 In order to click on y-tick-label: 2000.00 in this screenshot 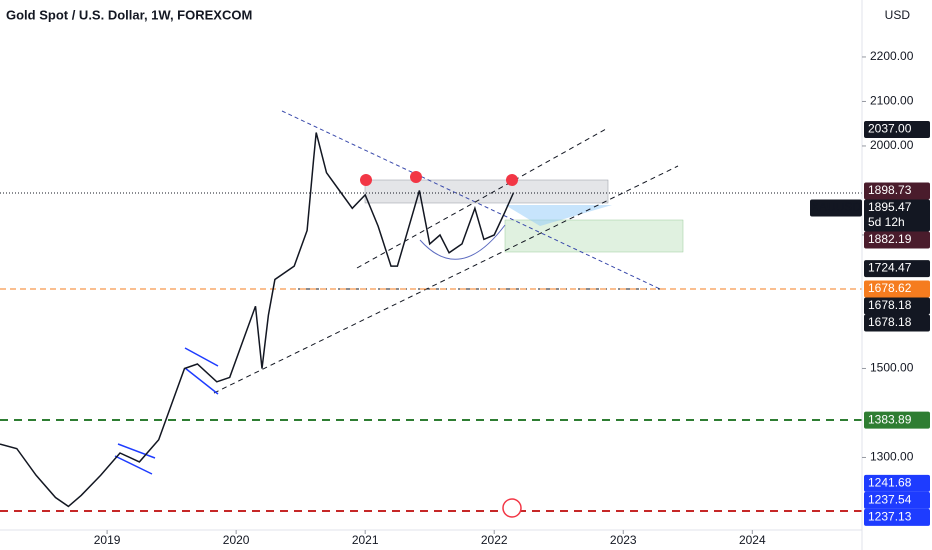, I will do `click(892, 145)`.